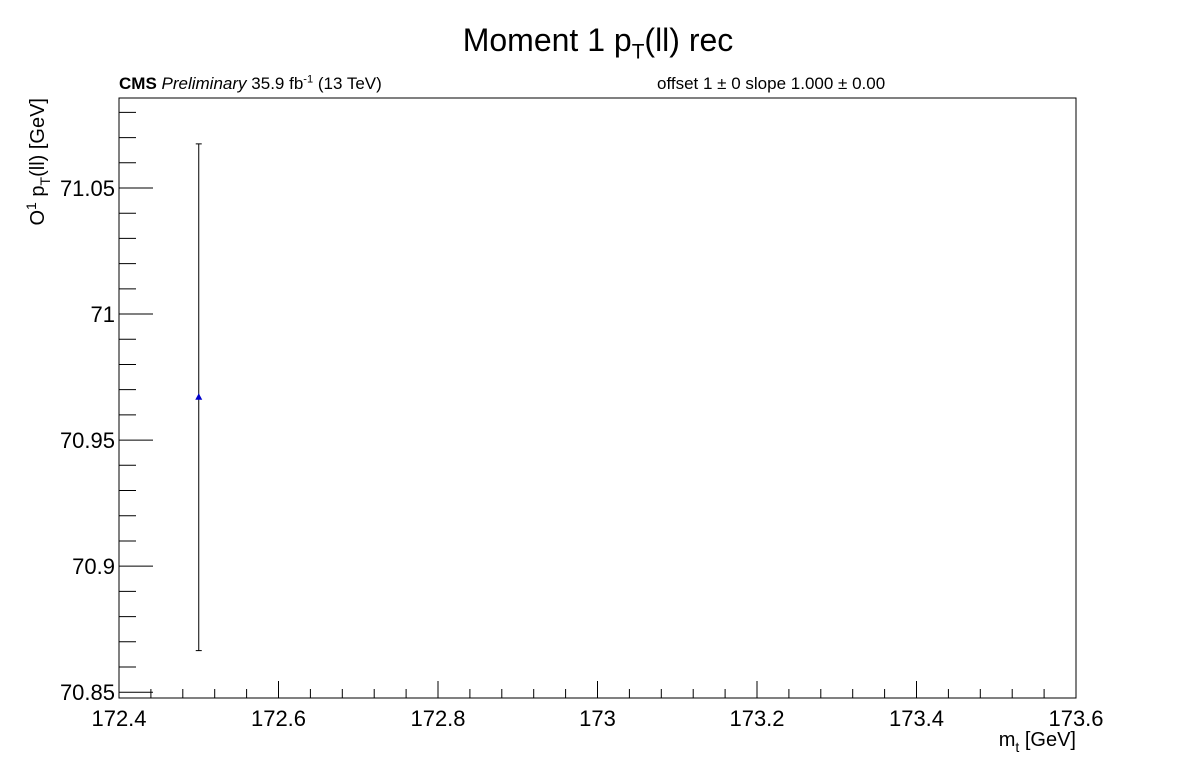 This screenshot has width=1196, height=772. Describe the element at coordinates (437, 718) in the screenshot. I see `x-tick-label: 172.8` at that location.